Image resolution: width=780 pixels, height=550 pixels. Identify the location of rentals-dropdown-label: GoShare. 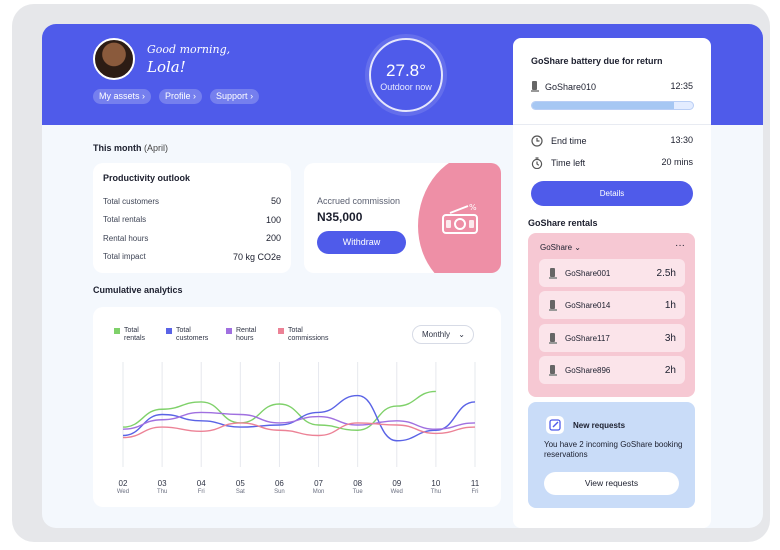
(556, 247).